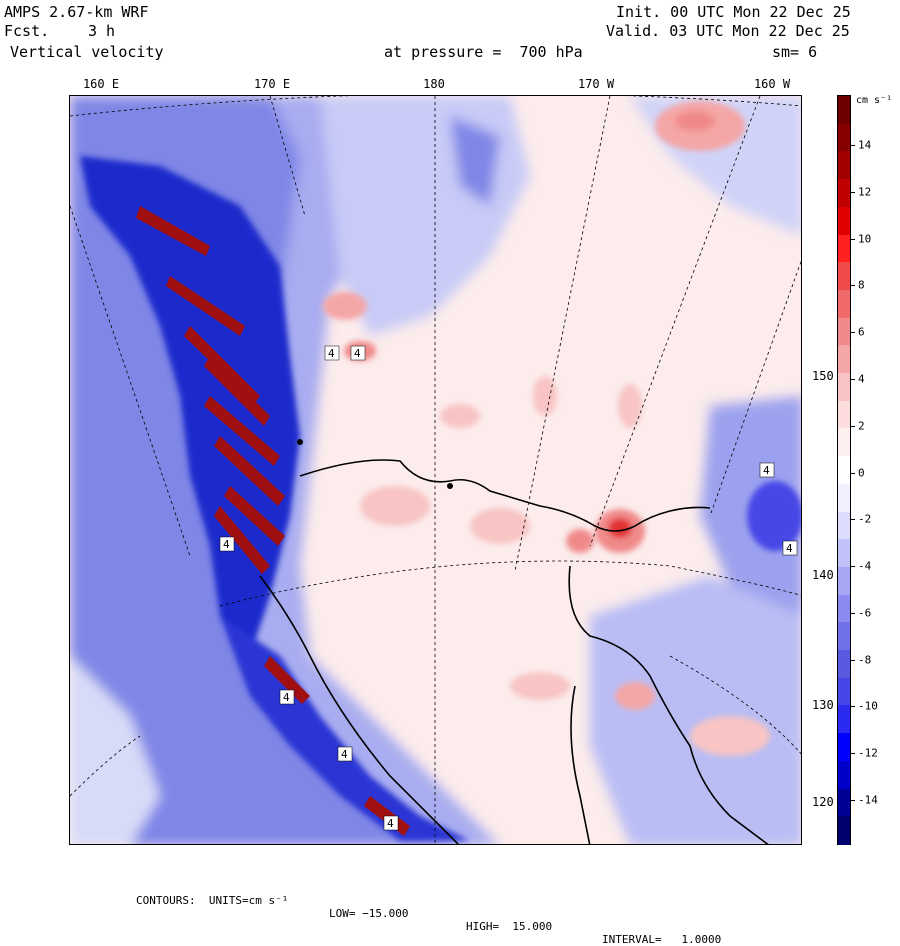  What do you see at coordinates (733, 12) in the screenshot?
I see `init-time: Init. 00 UTC Mon 22 Dec 25` at bounding box center [733, 12].